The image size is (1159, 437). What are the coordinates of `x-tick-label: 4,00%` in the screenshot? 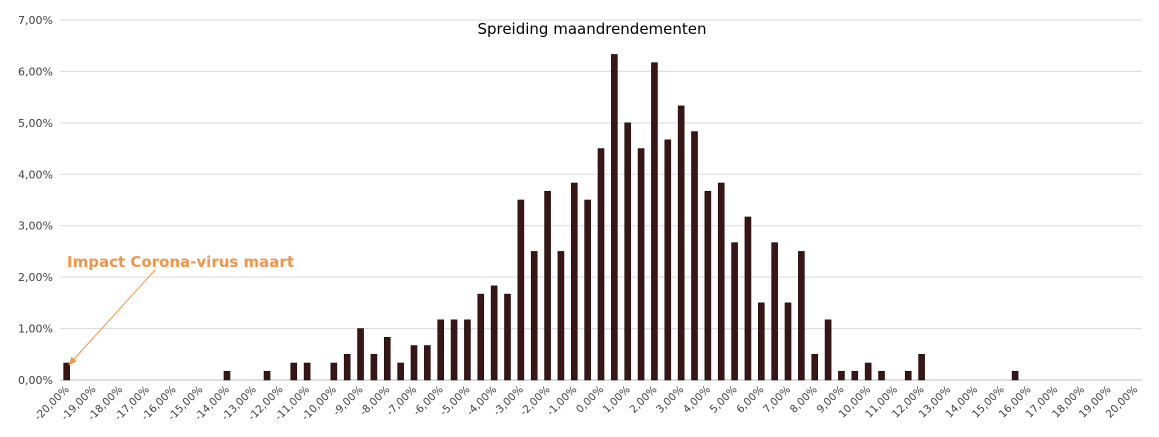 It's located at (697, 400).